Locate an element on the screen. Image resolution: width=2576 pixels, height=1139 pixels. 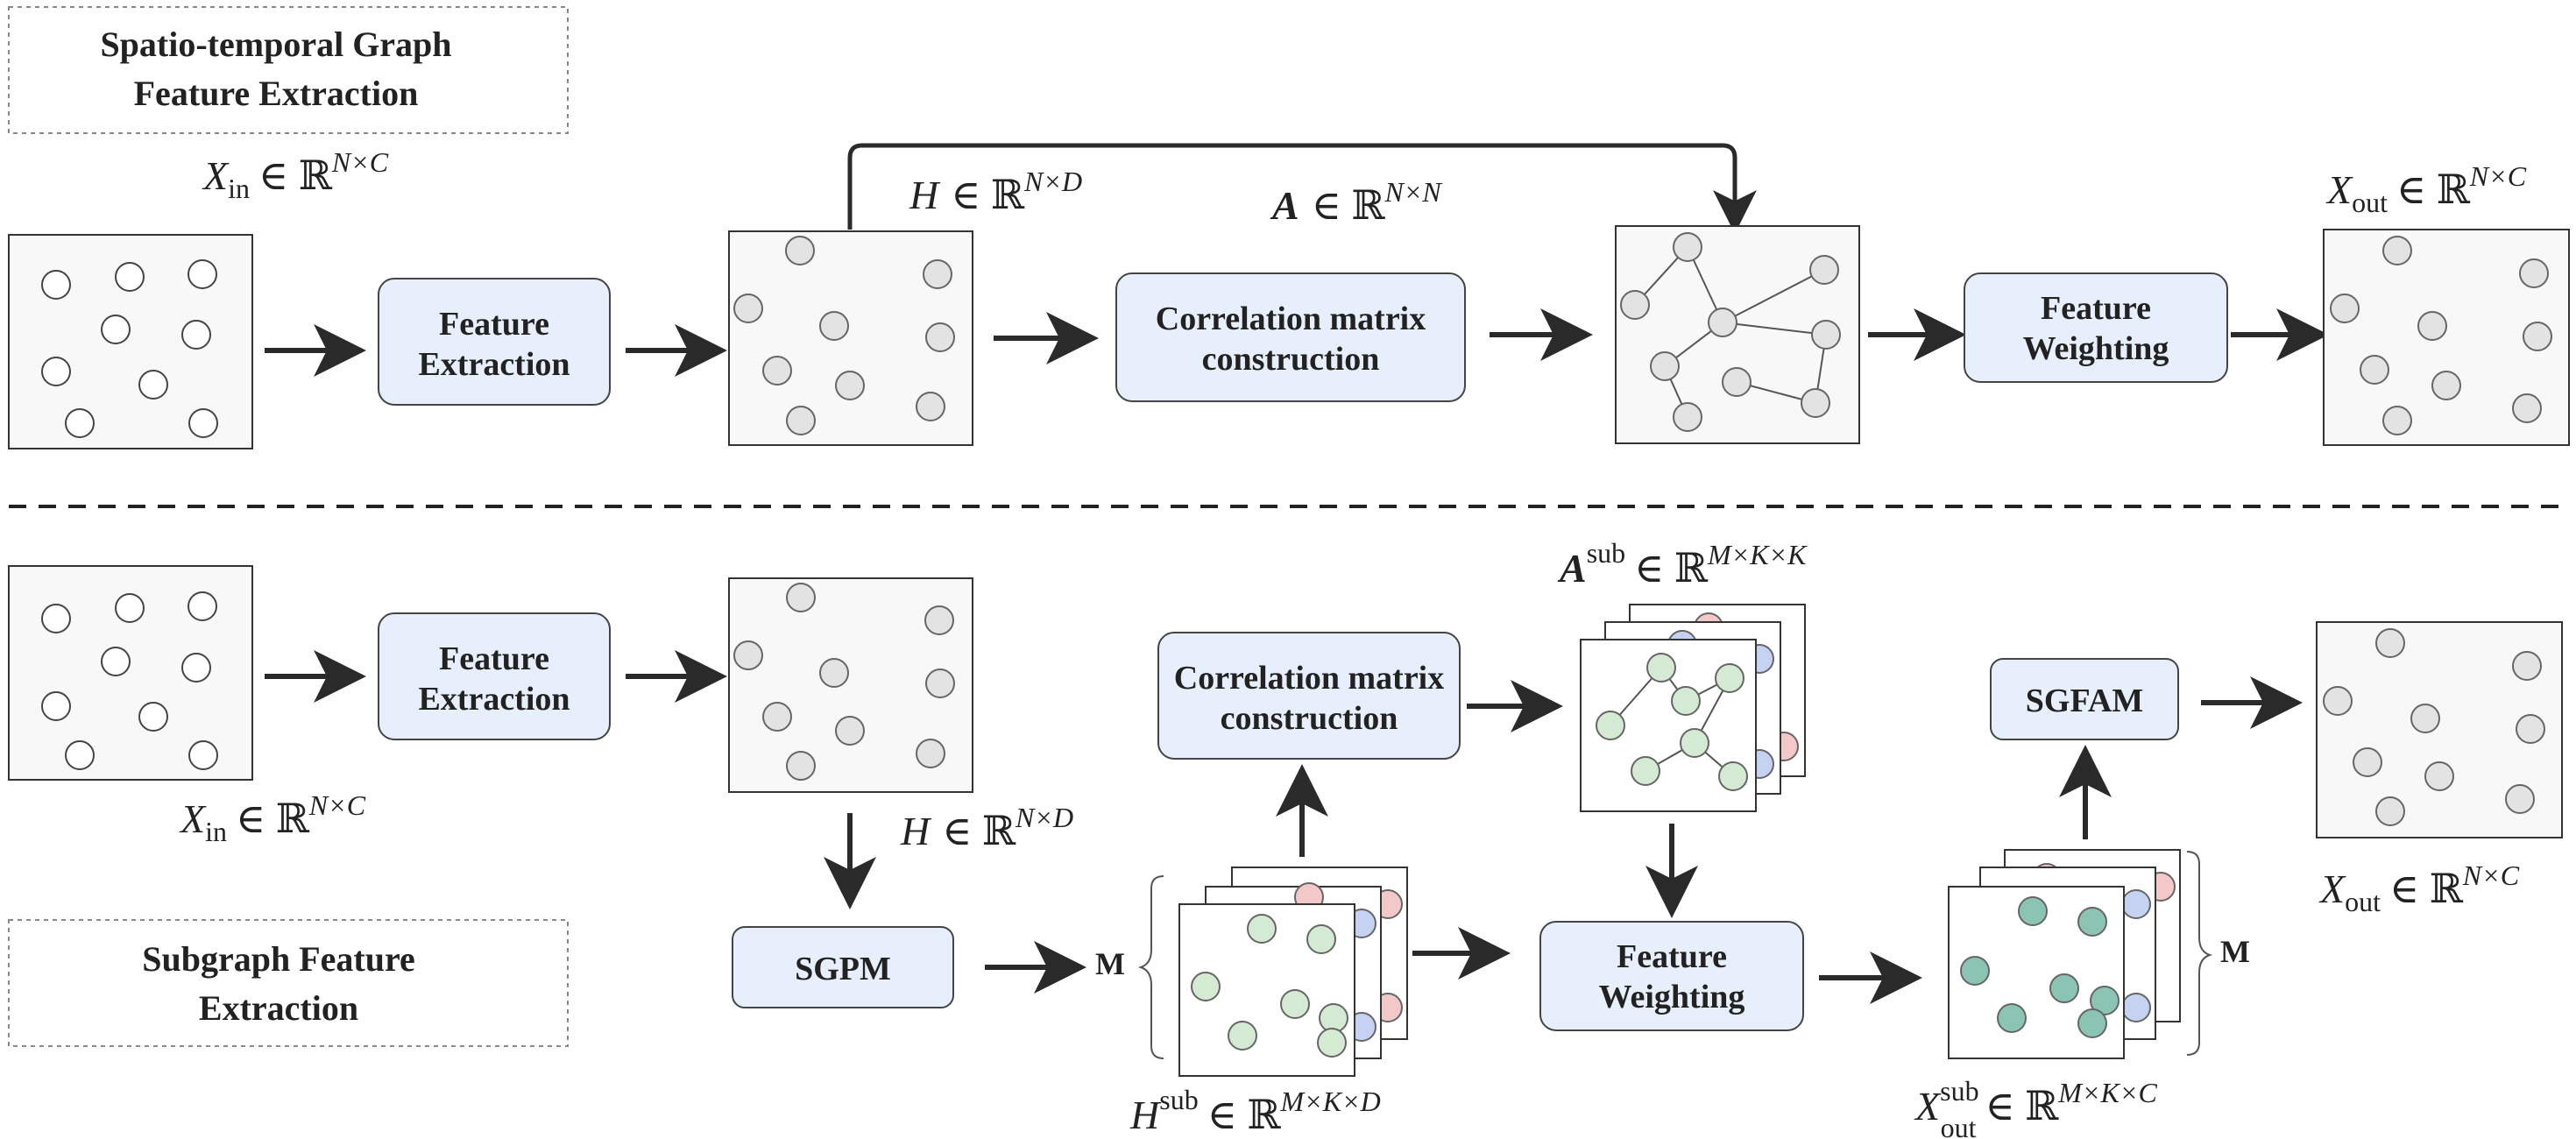
top-output-panel is located at coordinates (2446, 337).